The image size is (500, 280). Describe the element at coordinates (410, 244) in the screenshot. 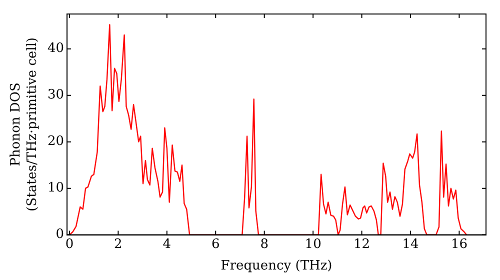

I see `x-tick-label: 14` at that location.